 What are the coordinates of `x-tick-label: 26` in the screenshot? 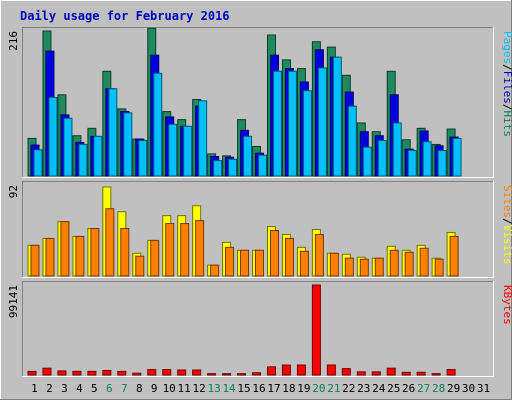 It's located at (408, 388).